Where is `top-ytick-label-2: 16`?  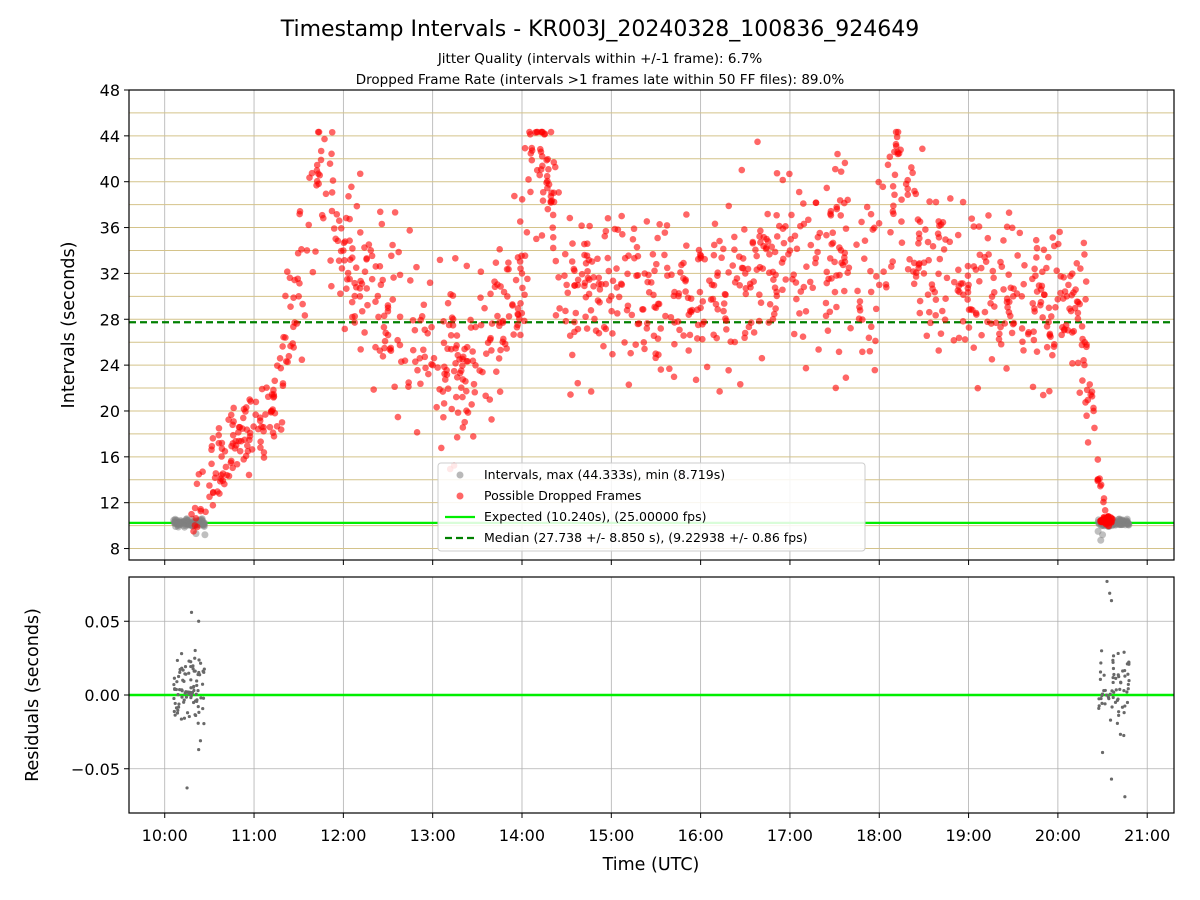 top-ytick-label-2: 16 is located at coordinates (110, 457).